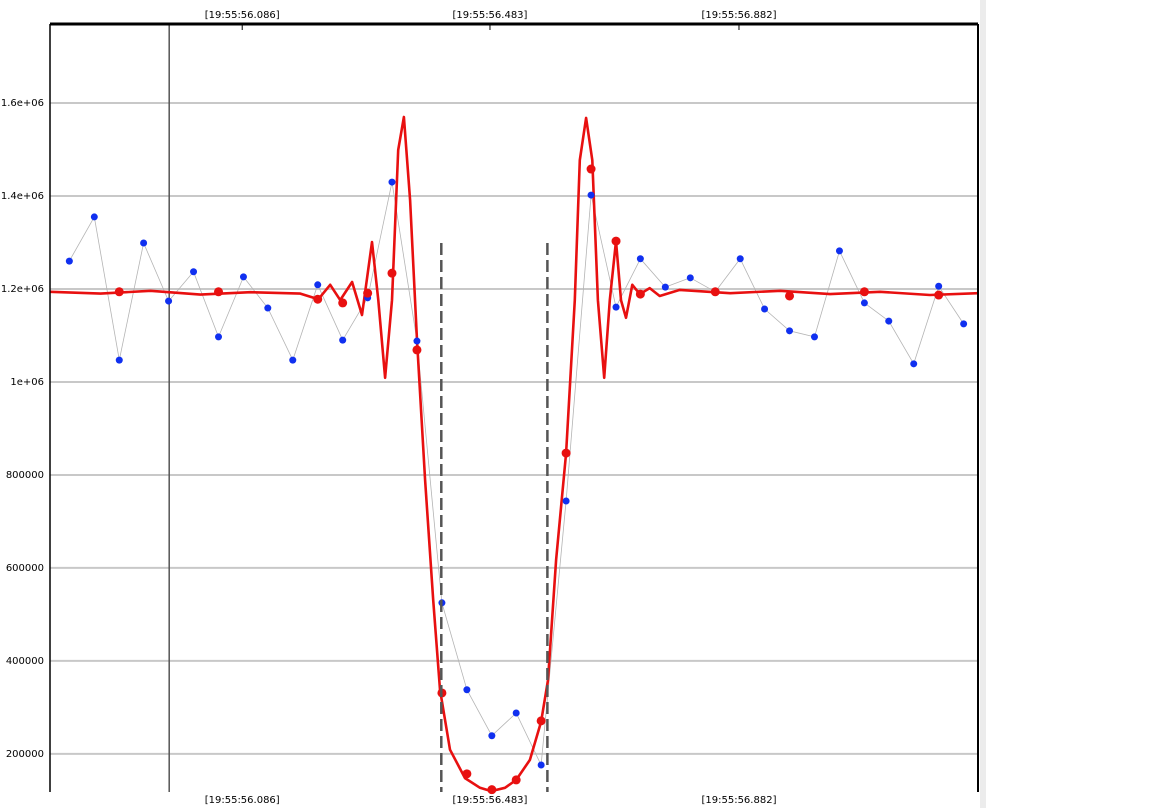  What do you see at coordinates (22, 196) in the screenshot?
I see `y-tick-label: 1.4e+06` at bounding box center [22, 196].